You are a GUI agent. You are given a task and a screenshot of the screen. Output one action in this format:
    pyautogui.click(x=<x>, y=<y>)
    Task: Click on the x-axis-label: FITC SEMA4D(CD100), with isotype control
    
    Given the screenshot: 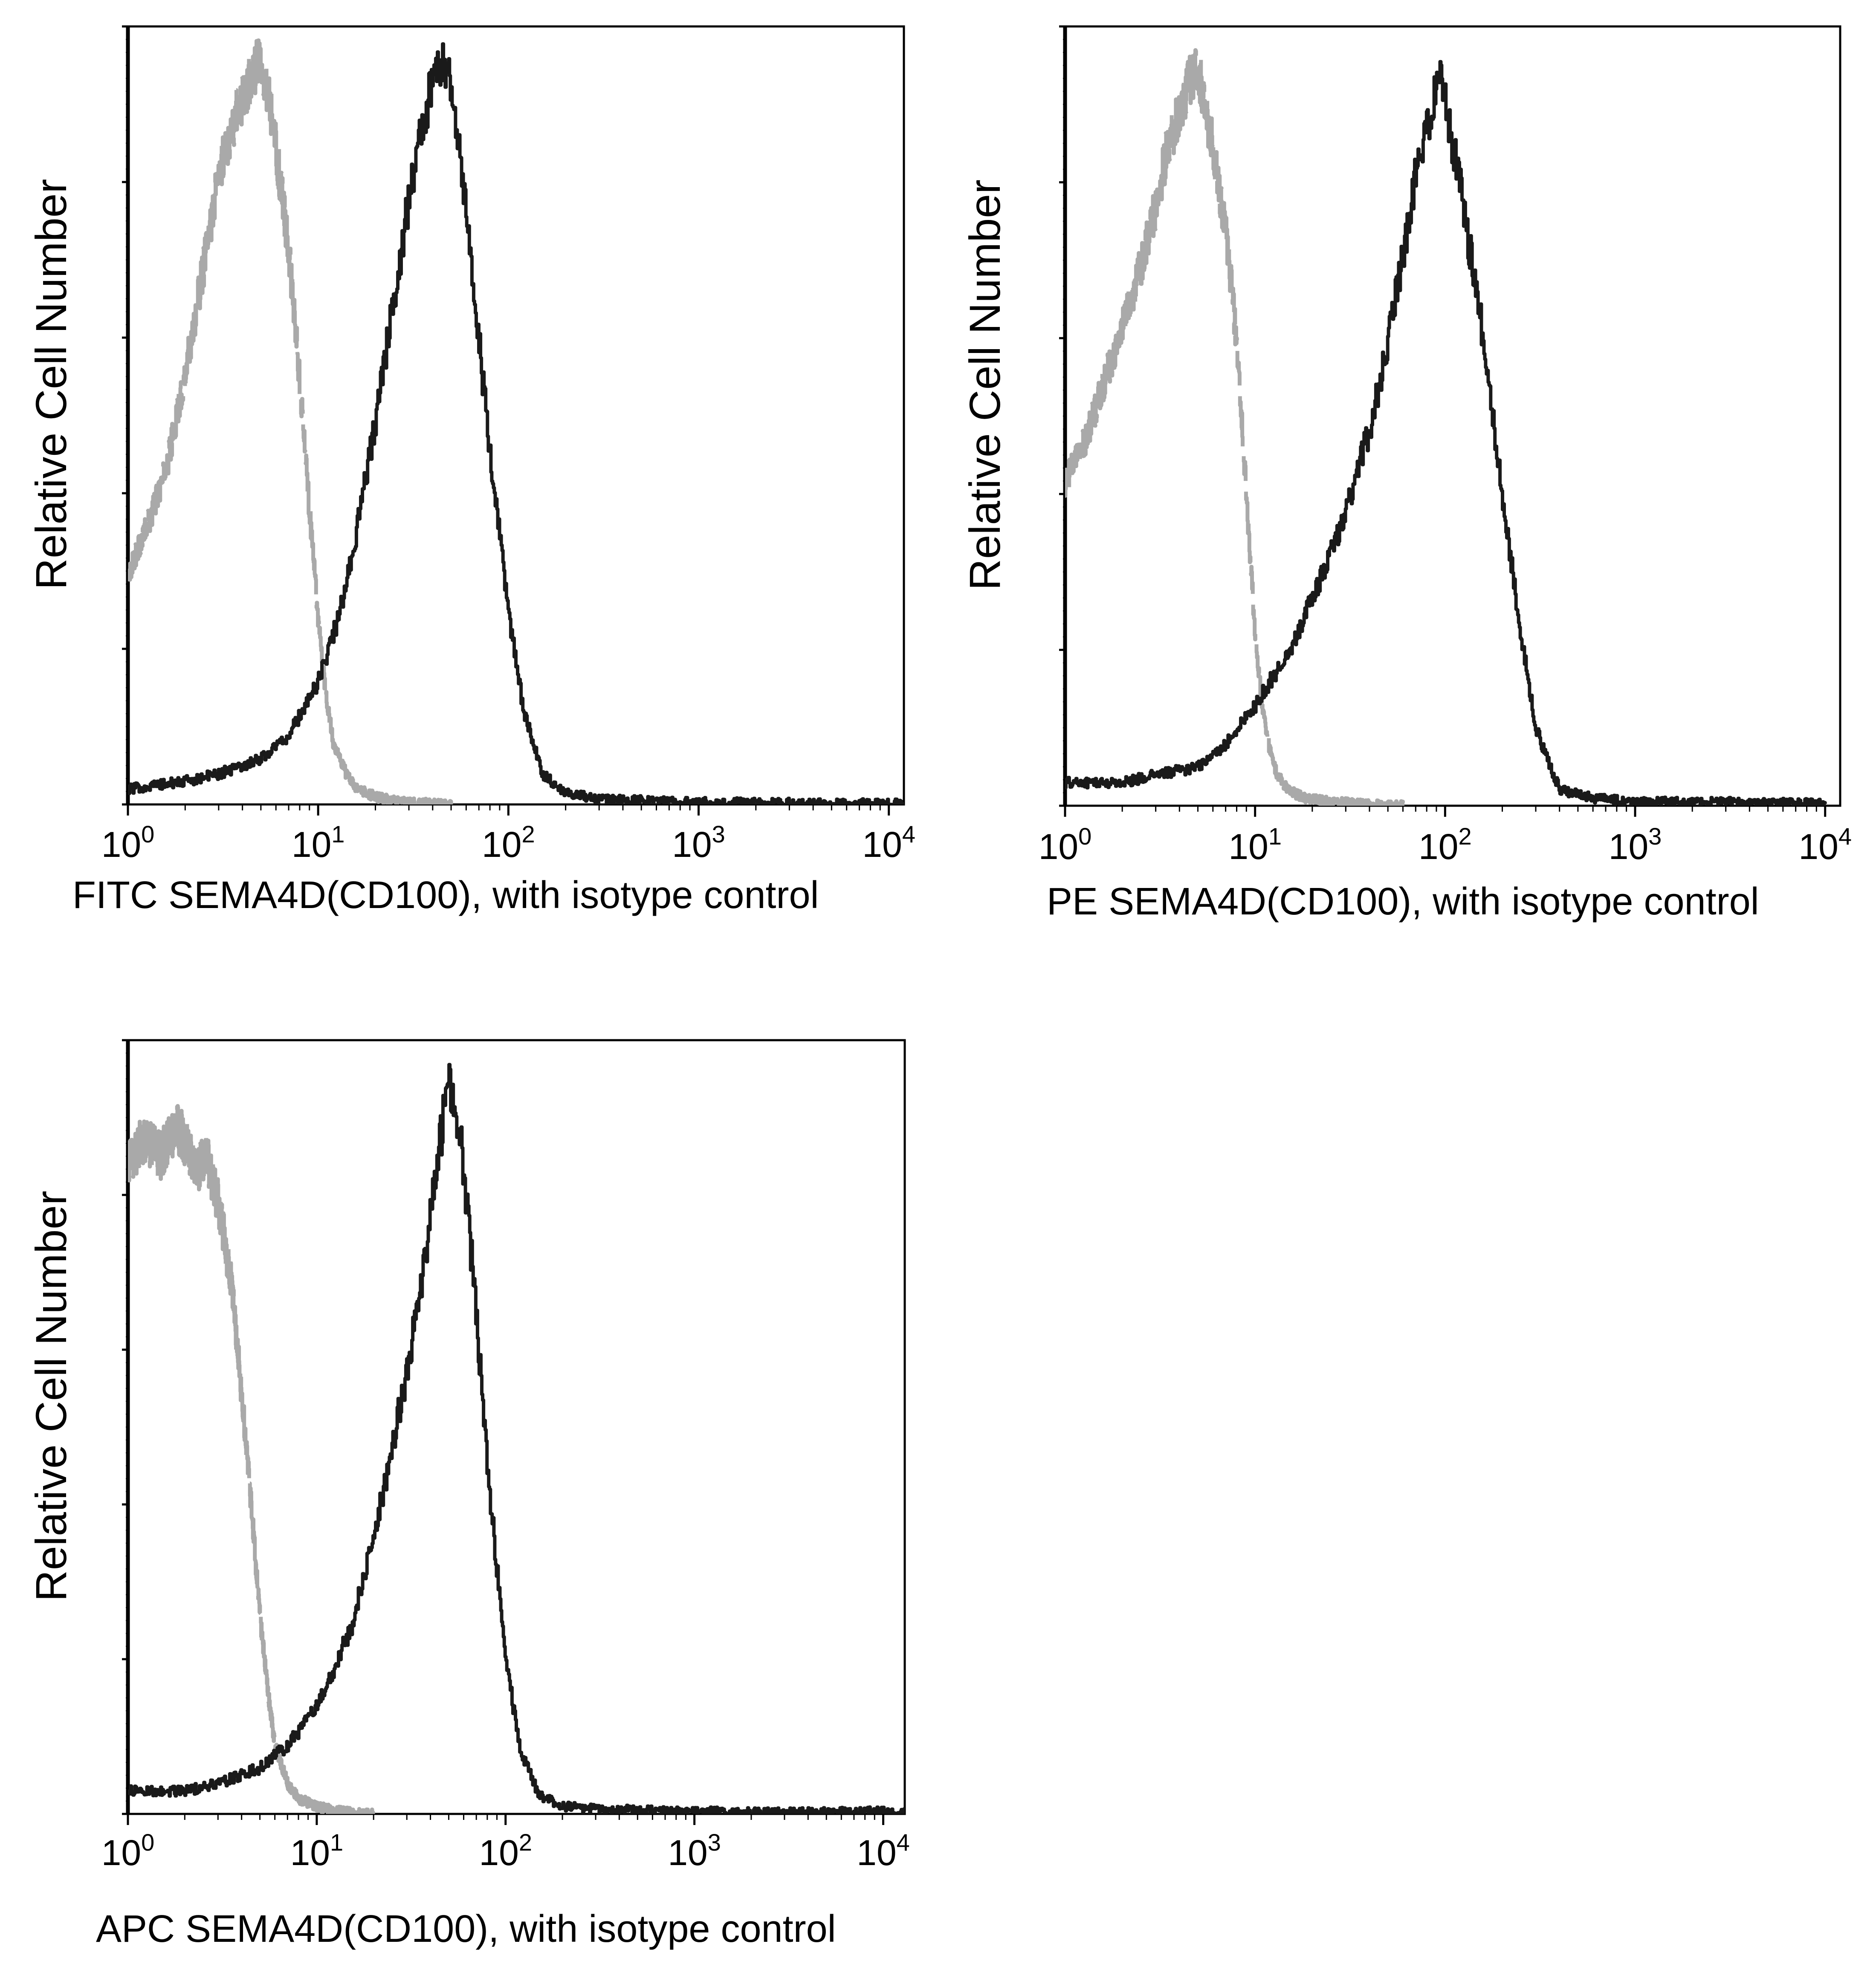 What is the action you would take?
    pyautogui.click(x=446, y=895)
    